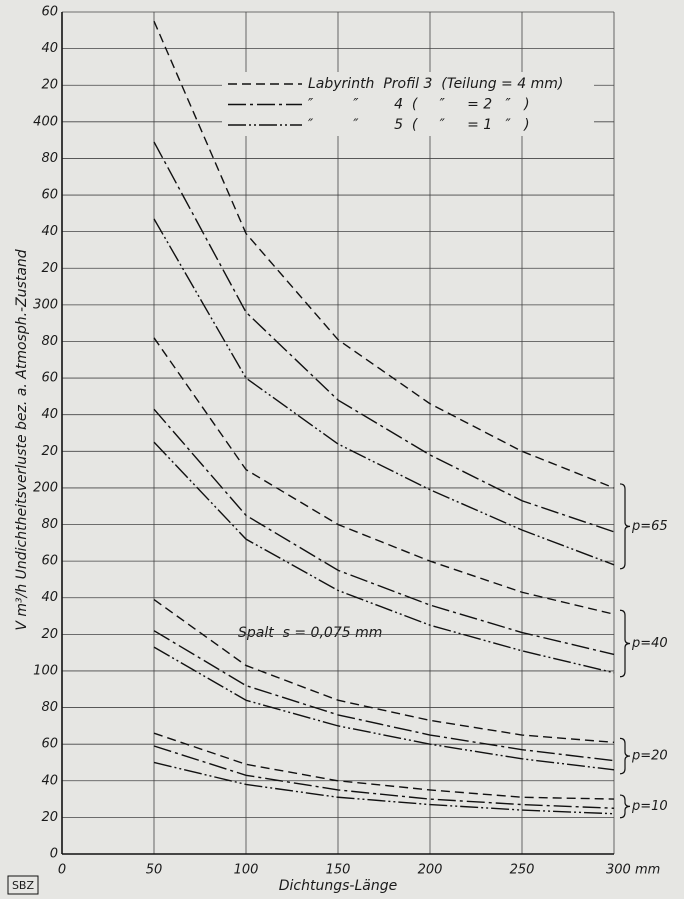 The height and width of the screenshot is (899, 684). Describe the element at coordinates (338, 870) in the screenshot. I see `x-tick-label: 150` at that location.